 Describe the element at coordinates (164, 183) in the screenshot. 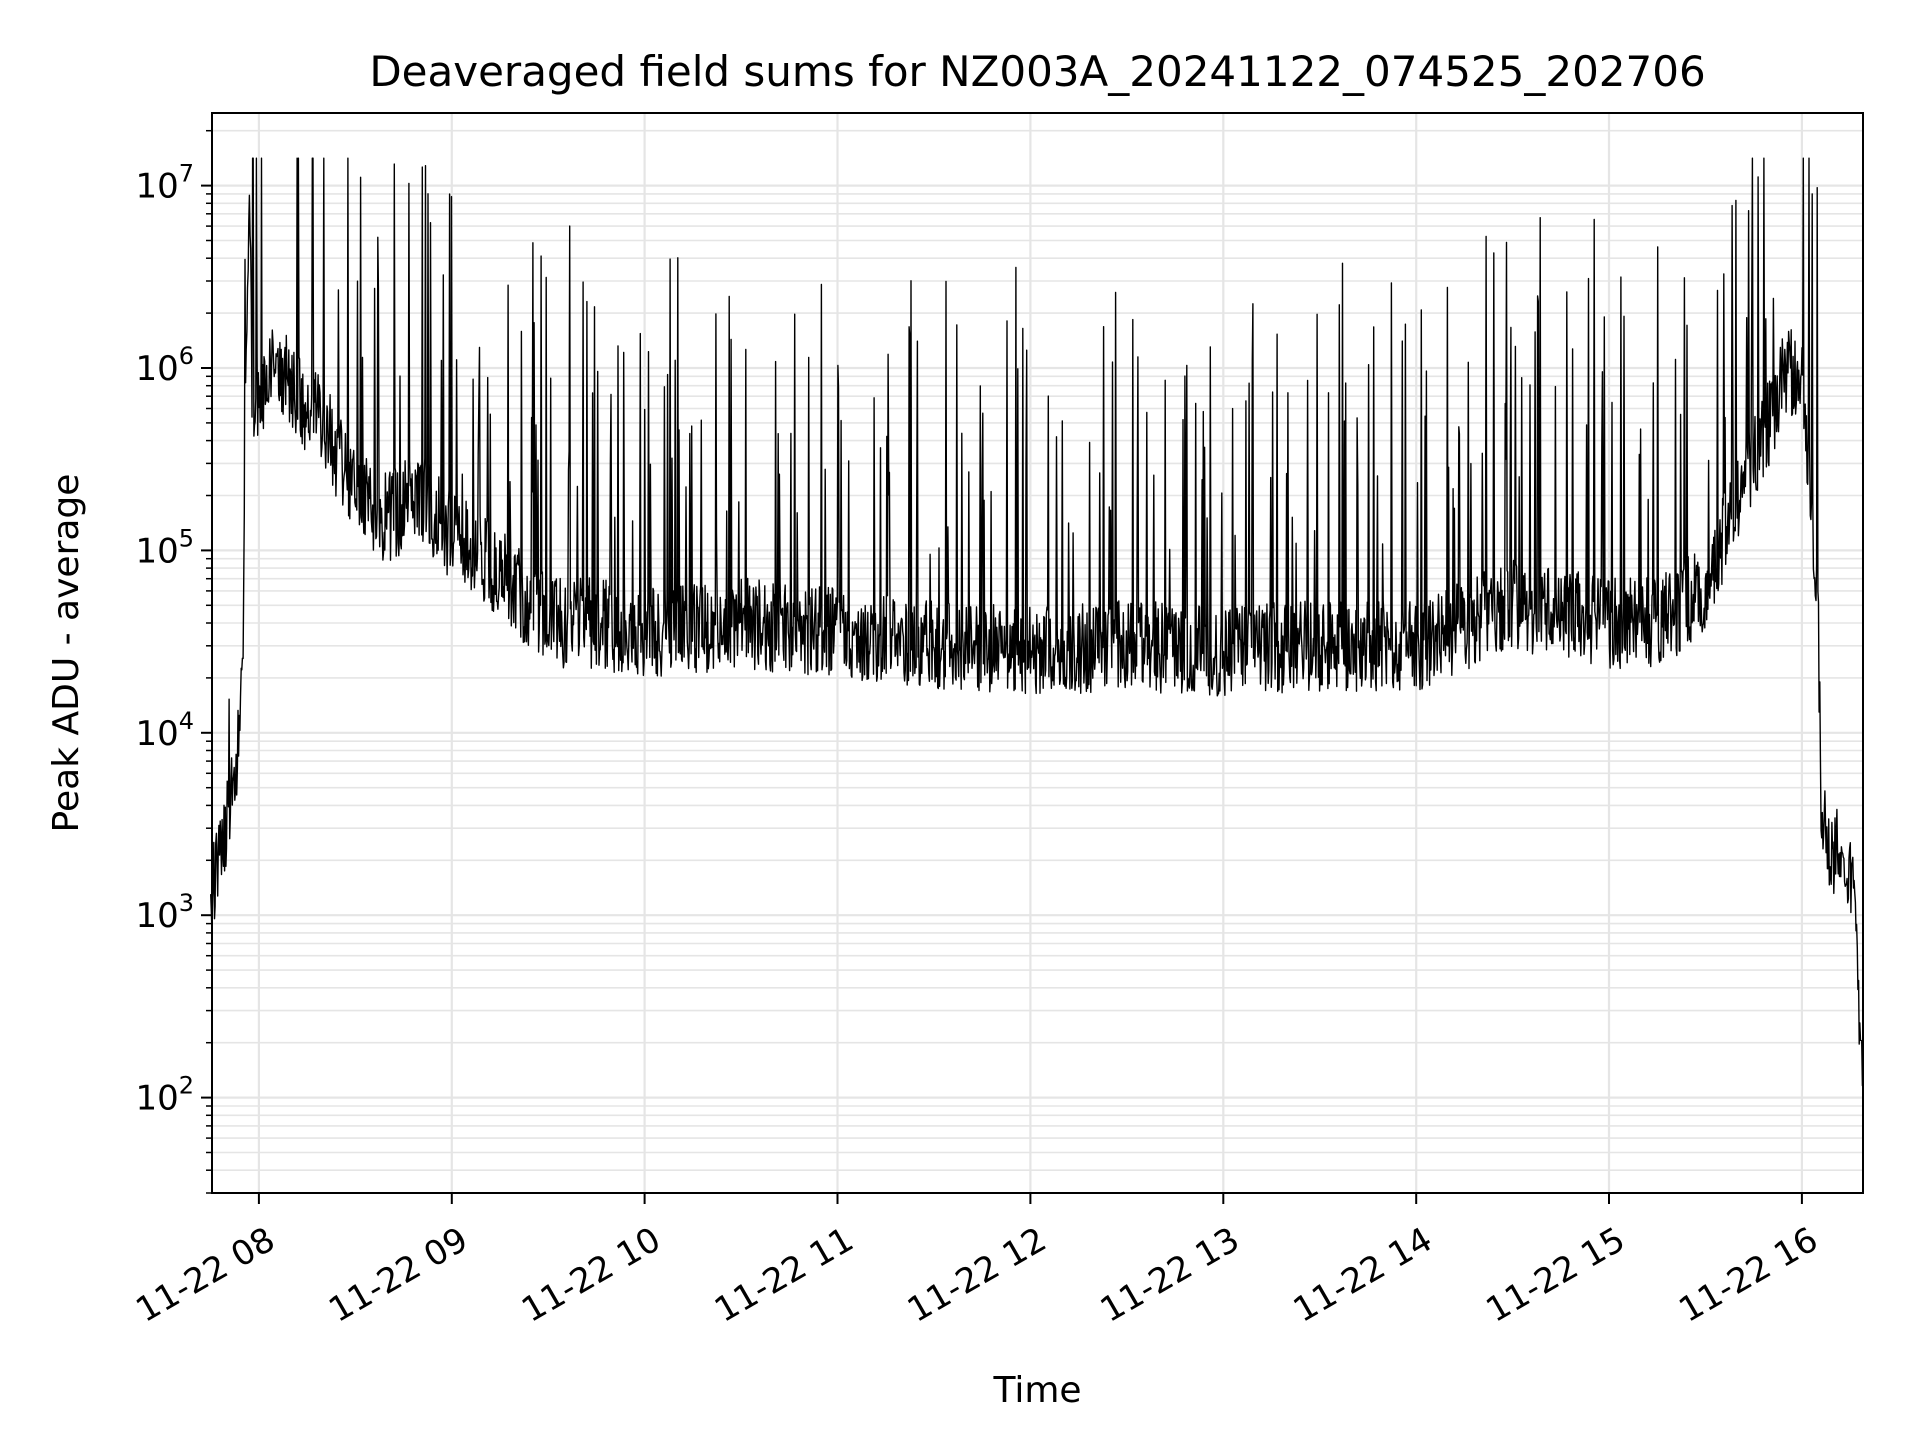

I see `y-tick-label: 10⁷` at that location.